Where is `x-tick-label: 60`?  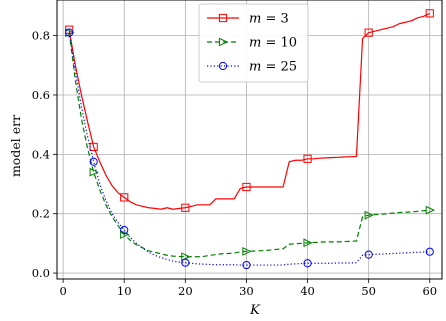
x-tick-label: 60 is located at coordinates (429, 291).